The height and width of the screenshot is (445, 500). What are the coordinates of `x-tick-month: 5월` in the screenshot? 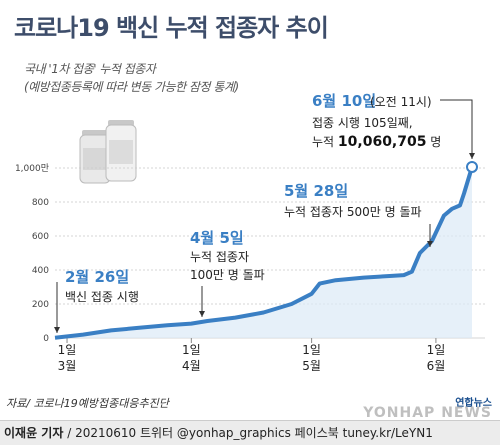 It's located at (311, 366).